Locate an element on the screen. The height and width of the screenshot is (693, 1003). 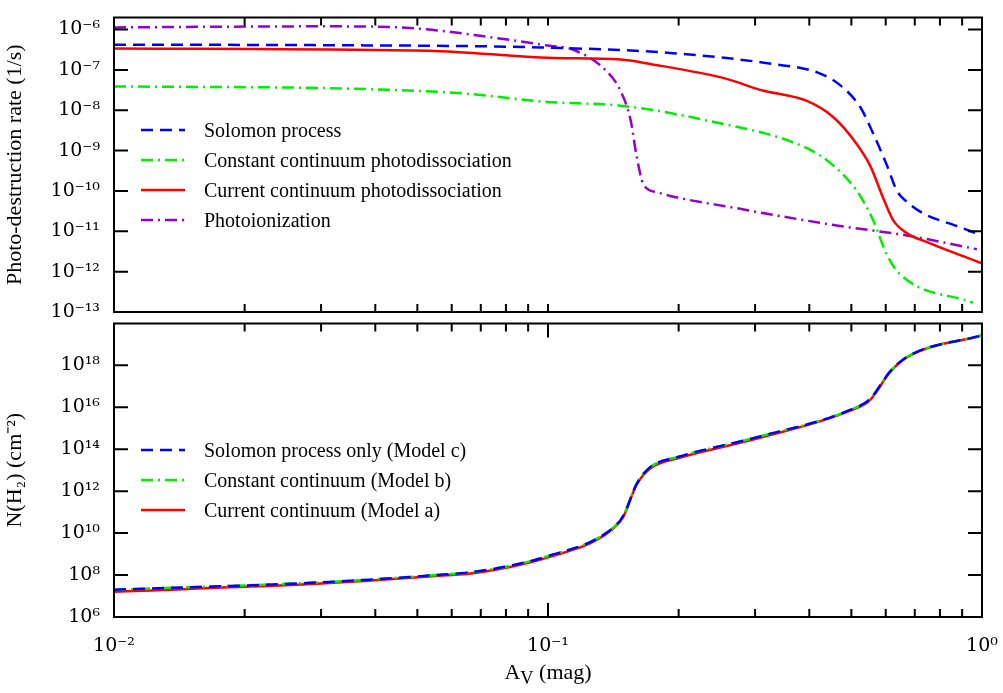
y-tick-label: 10⁻⁷ is located at coordinates (79, 67).